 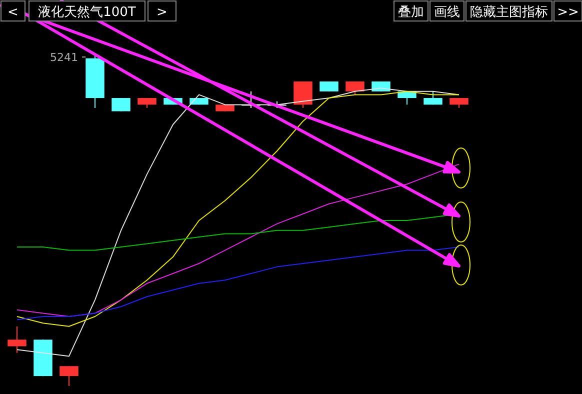 What do you see at coordinates (509, 12) in the screenshot?
I see `text: 隐藏主图指标` at bounding box center [509, 12].